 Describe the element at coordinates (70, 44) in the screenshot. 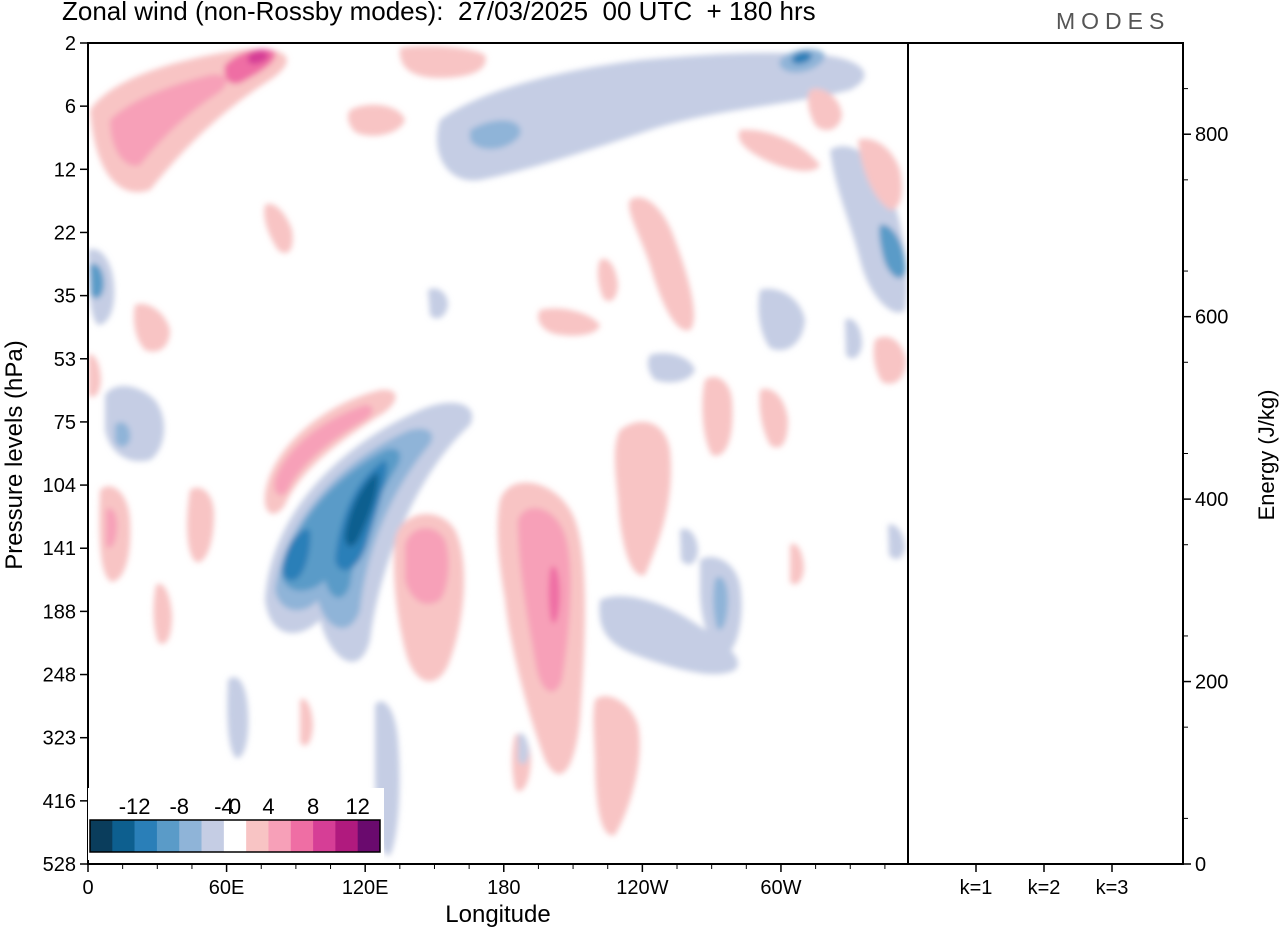

I see `y-tick-label: 2` at that location.